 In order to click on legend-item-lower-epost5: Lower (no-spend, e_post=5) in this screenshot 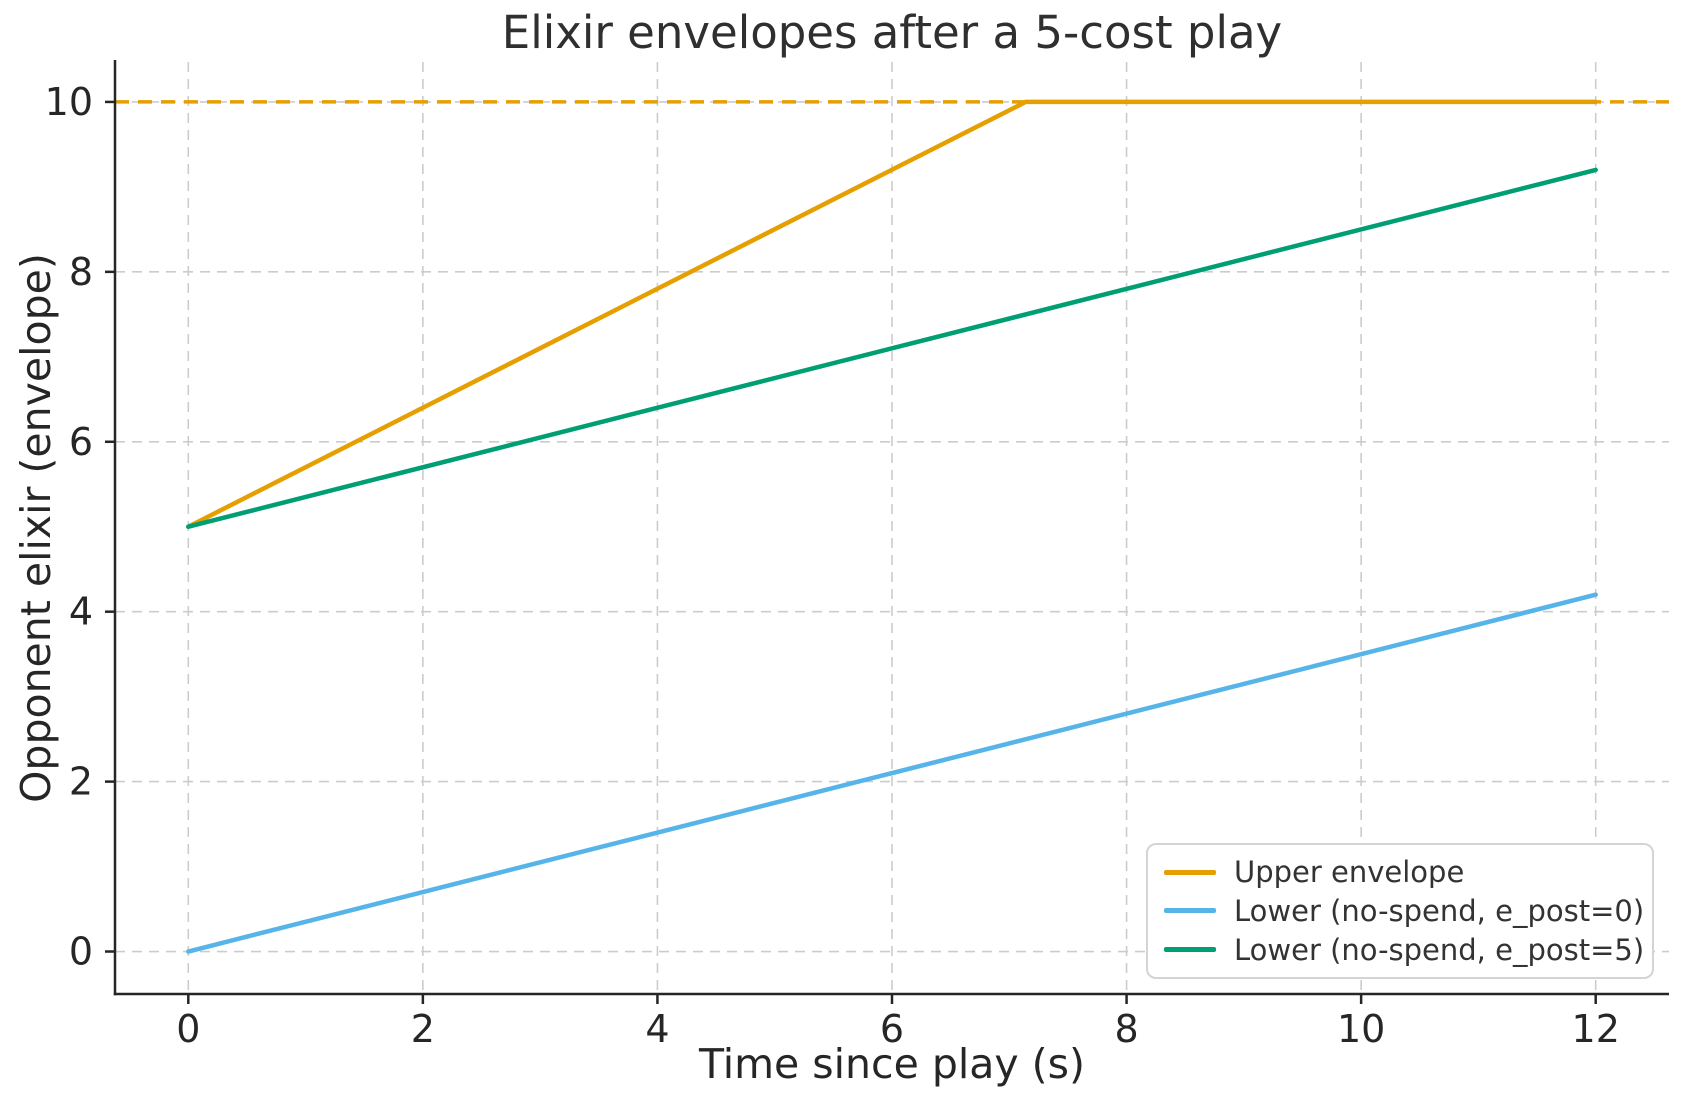, I will do `click(1404, 950)`.